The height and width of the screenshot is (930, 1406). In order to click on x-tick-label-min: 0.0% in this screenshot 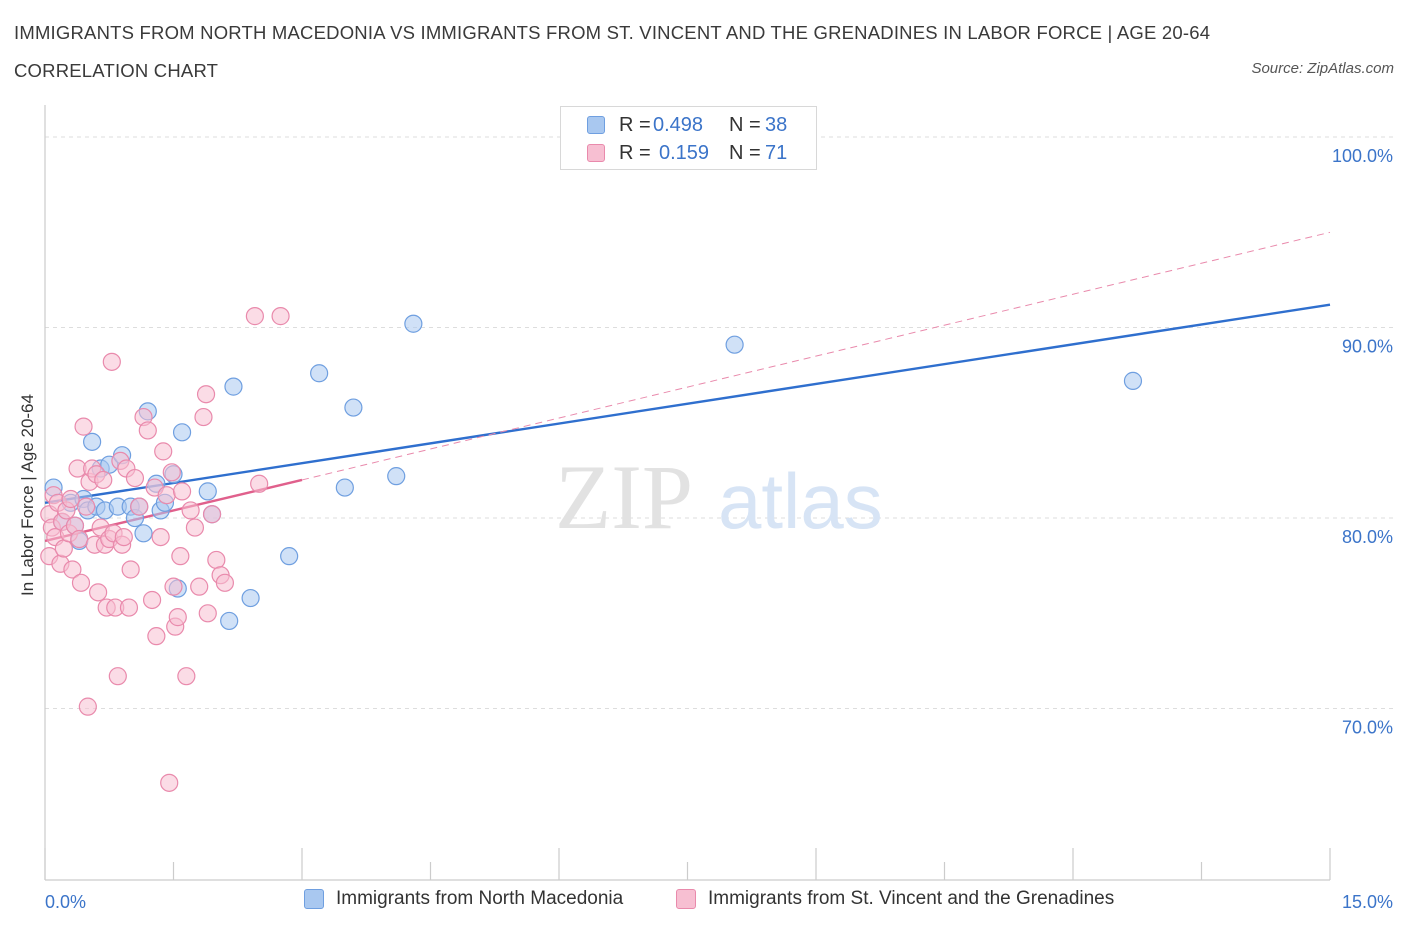, I will do `click(65, 902)`.